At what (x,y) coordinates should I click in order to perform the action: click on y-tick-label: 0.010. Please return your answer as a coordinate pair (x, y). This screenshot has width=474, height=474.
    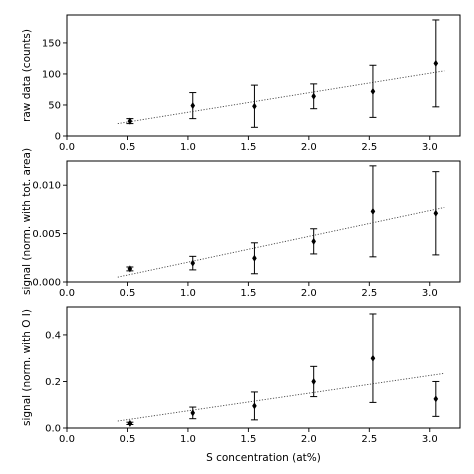
    Looking at the image, I should click on (46, 186).